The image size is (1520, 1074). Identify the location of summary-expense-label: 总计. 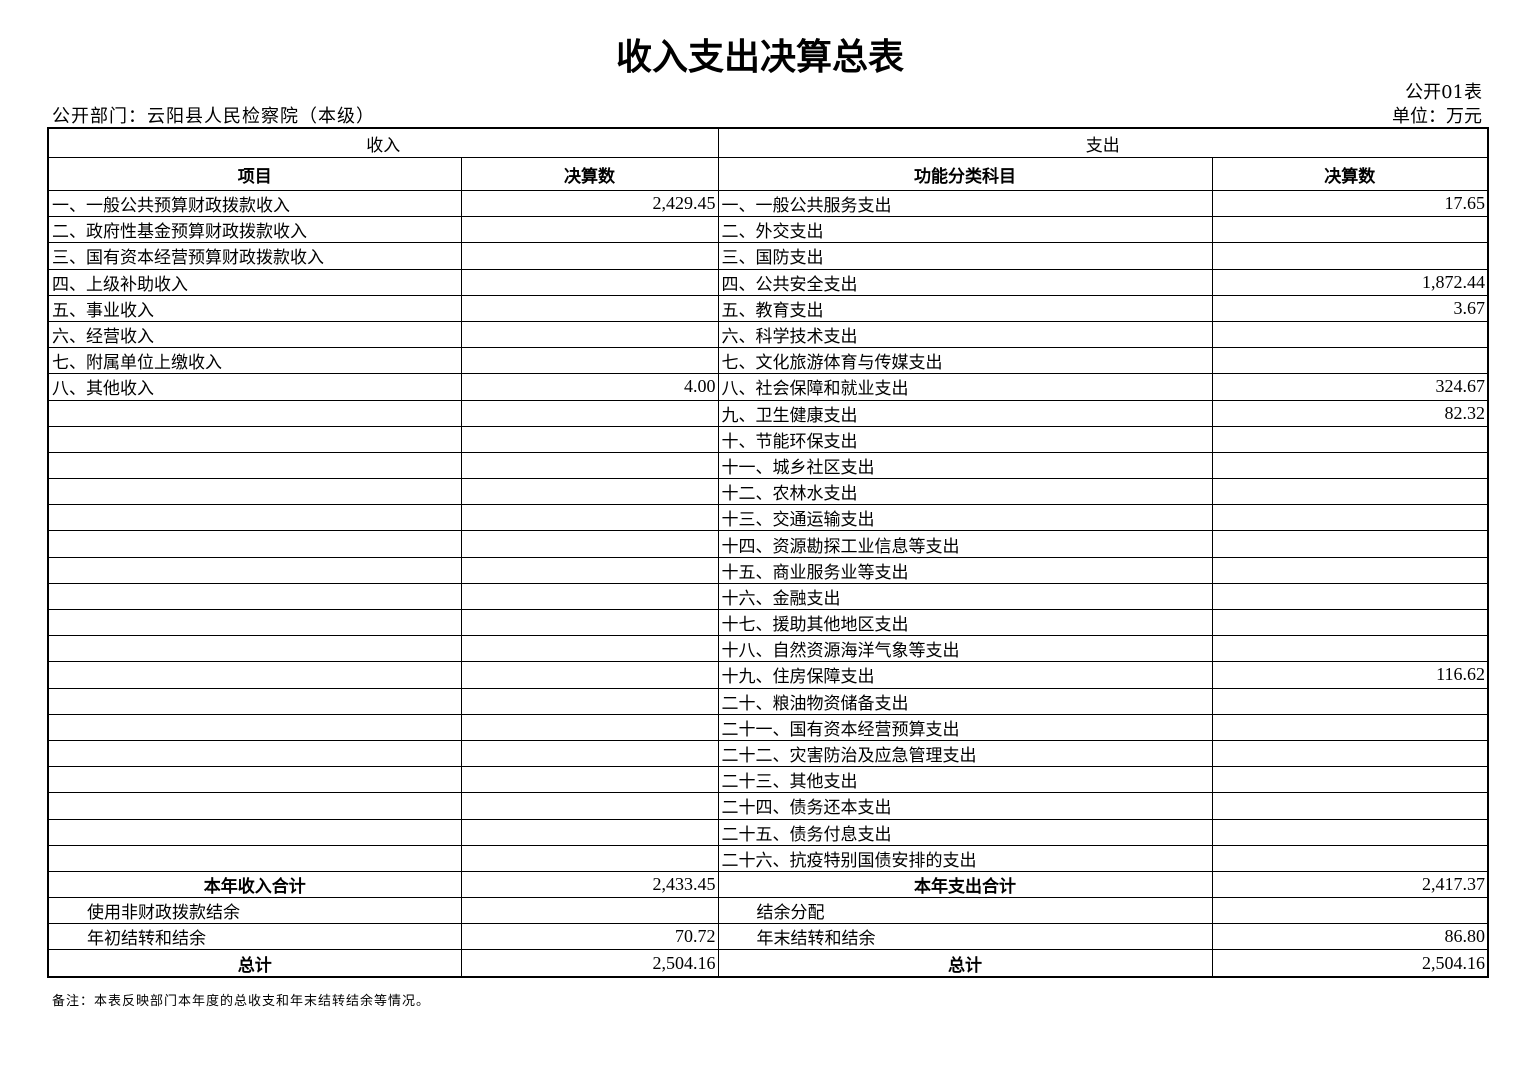
(965, 963).